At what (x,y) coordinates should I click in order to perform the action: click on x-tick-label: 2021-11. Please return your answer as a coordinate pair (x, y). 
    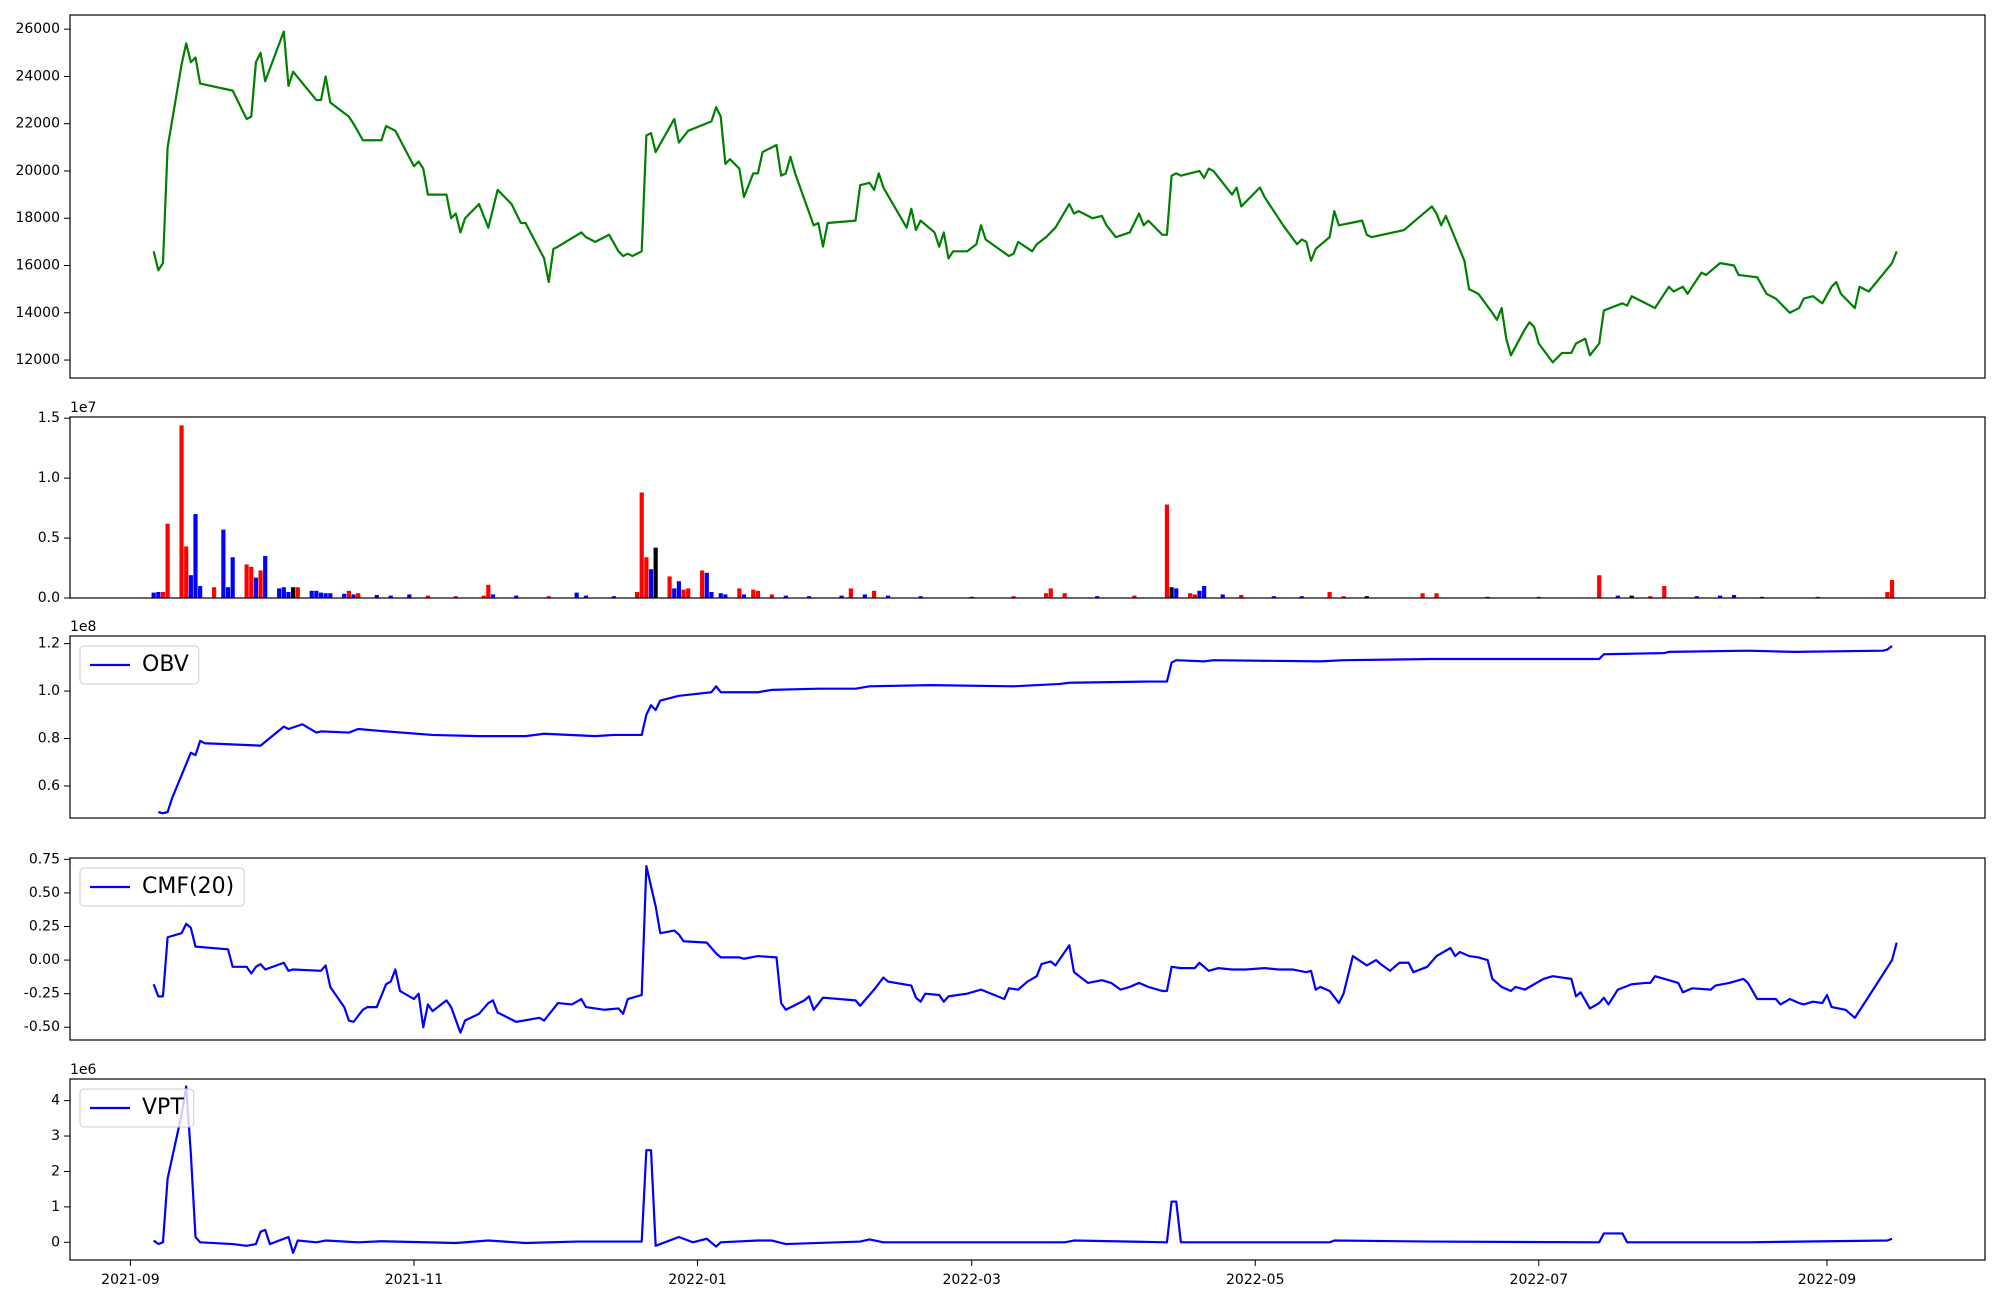
    Looking at the image, I should click on (414, 1280).